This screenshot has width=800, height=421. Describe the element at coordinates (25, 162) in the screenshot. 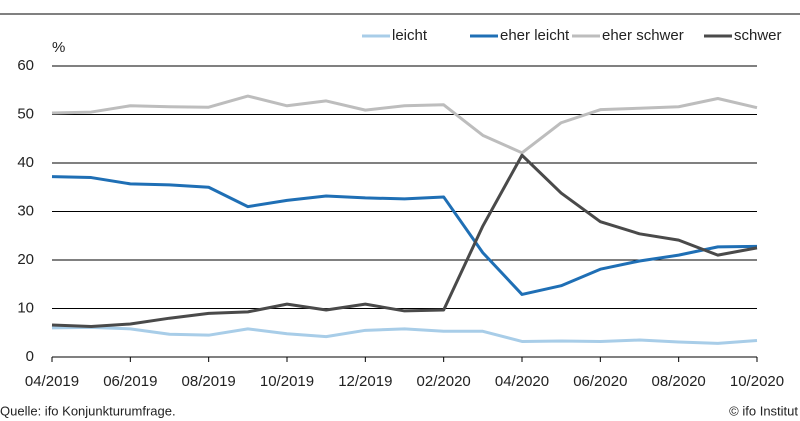

I see `y-tick-label: 40` at that location.